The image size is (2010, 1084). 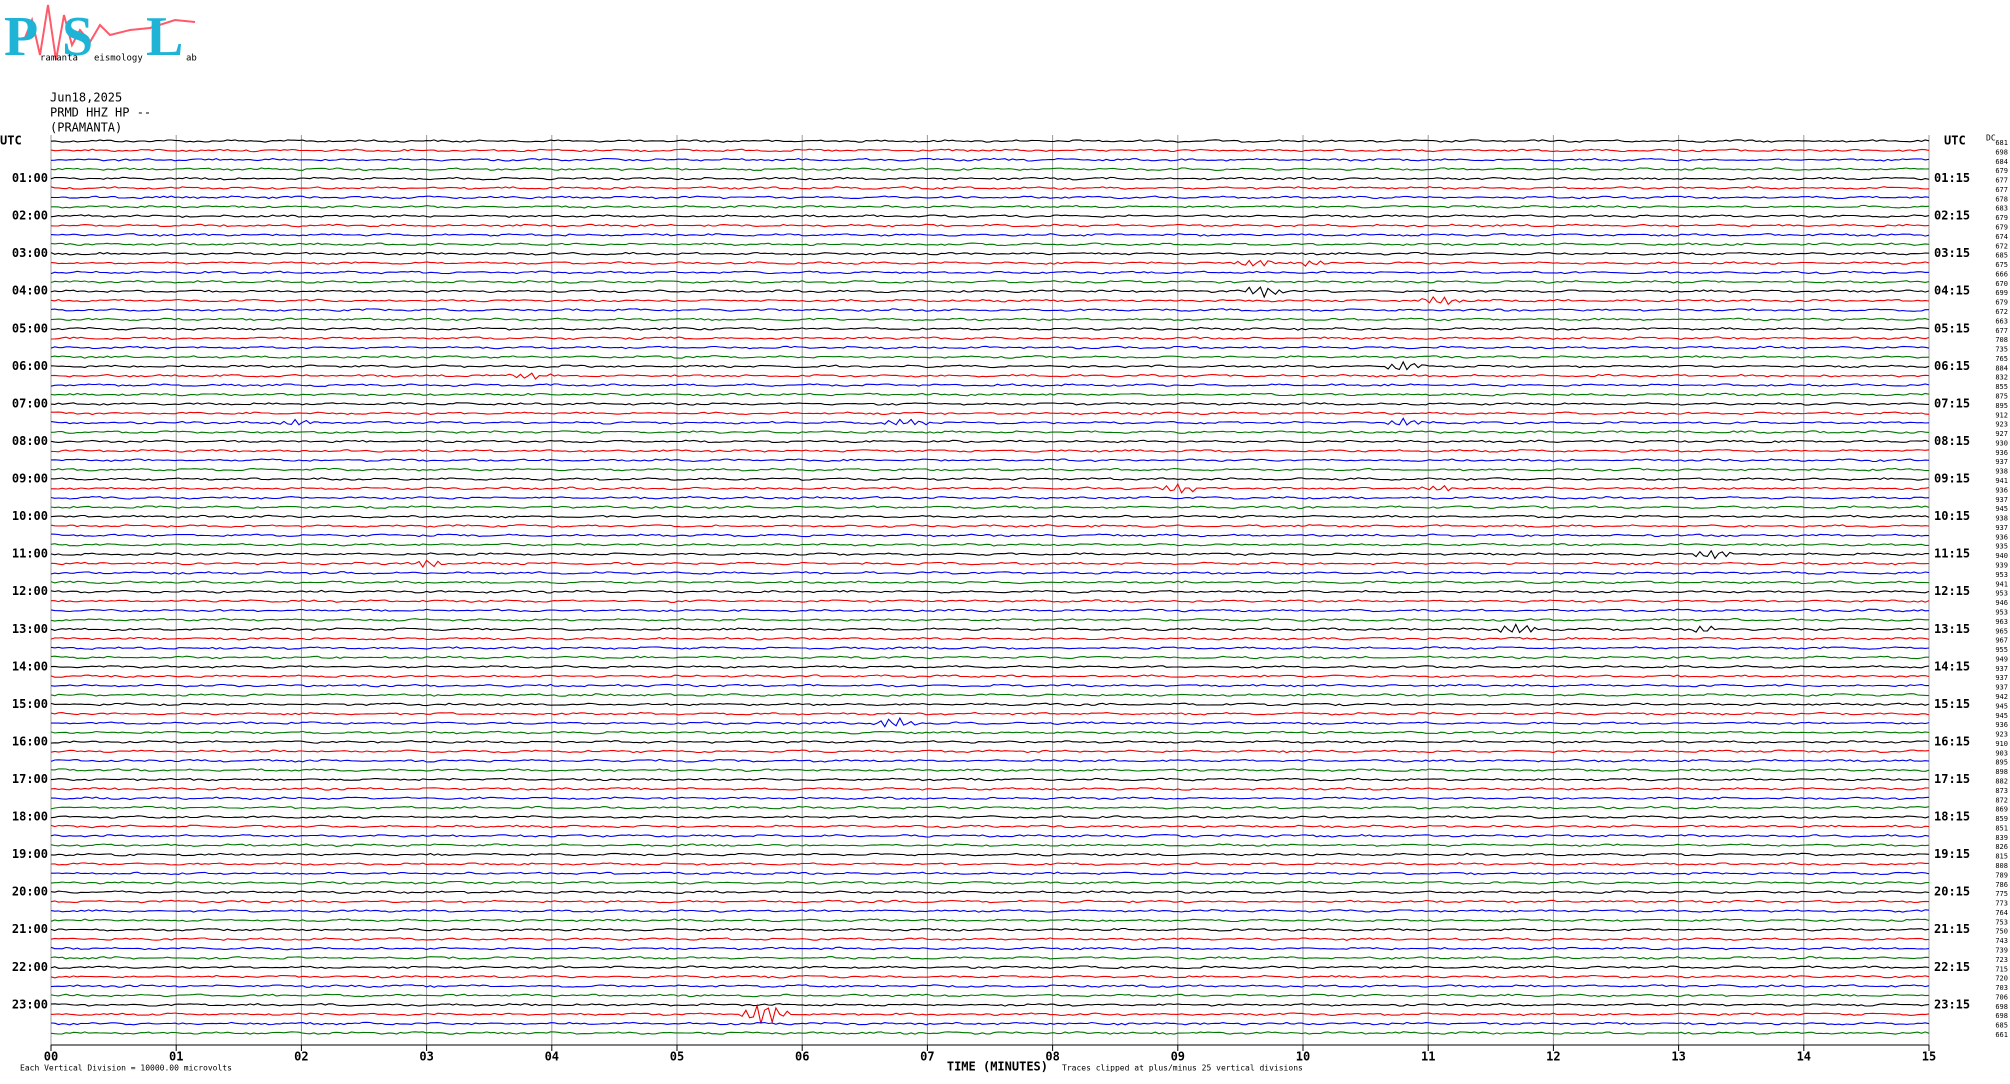 I want to click on x-tick-label: 08, so click(x=1052, y=1057).